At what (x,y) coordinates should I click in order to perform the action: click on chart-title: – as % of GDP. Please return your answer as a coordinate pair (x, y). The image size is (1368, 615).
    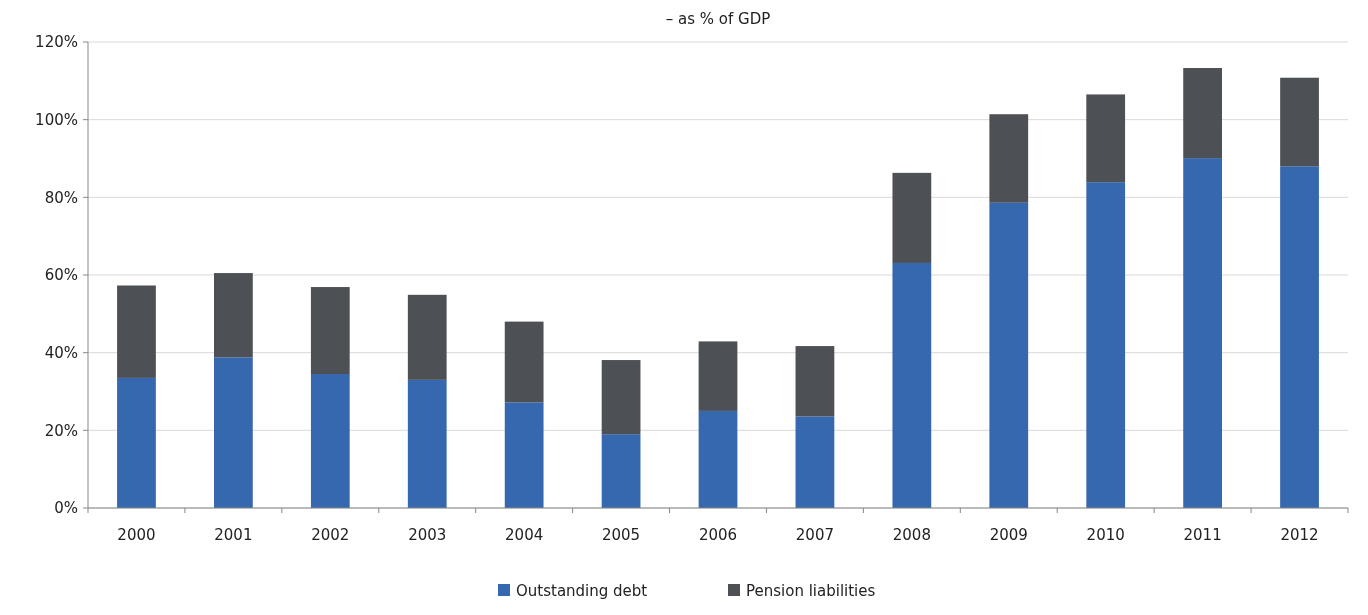
    Looking at the image, I should click on (718, 19).